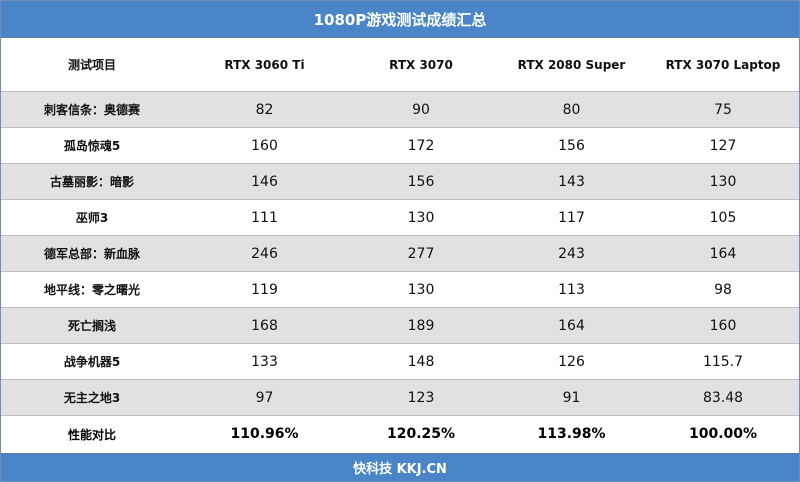 Image resolution: width=800 pixels, height=482 pixels. Describe the element at coordinates (400, 19) in the screenshot. I see `table-title: 1080P游戏测试成绩汇总` at that location.